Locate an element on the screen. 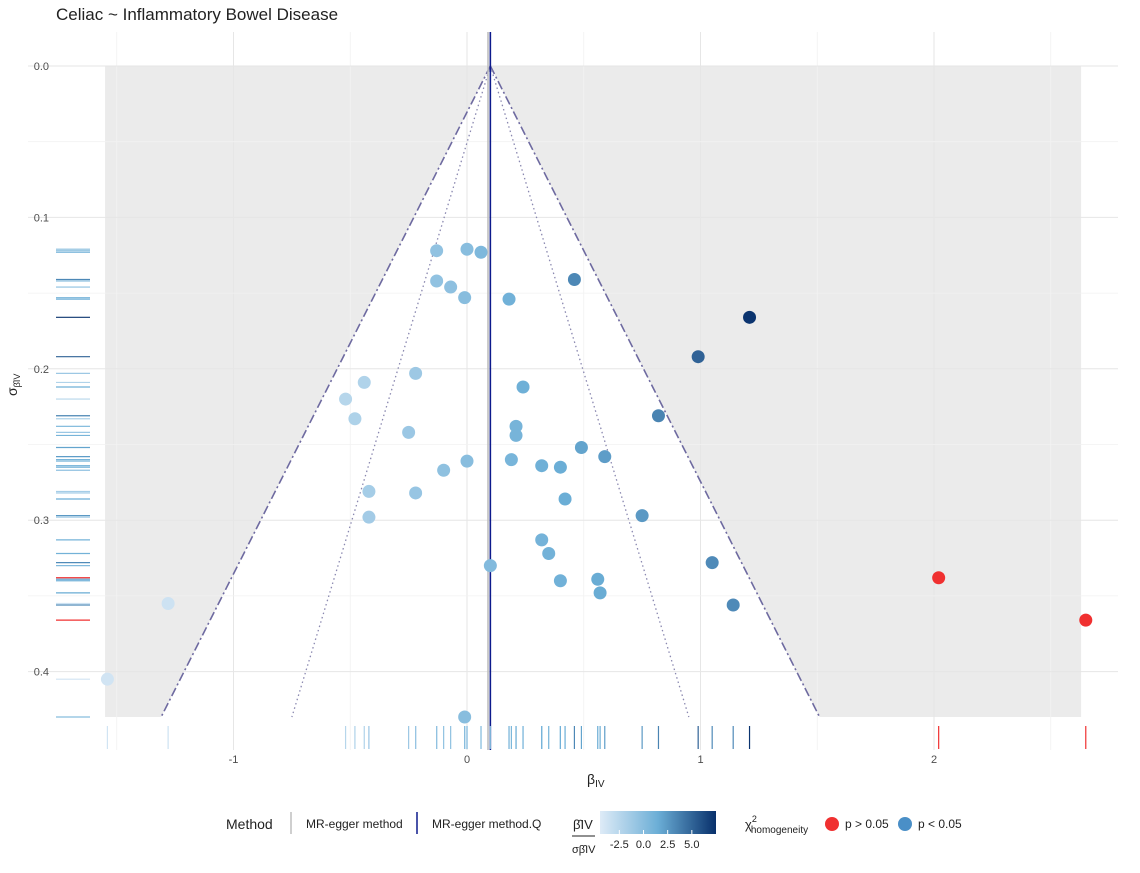  legend-method-title: Method is located at coordinates (249, 824).